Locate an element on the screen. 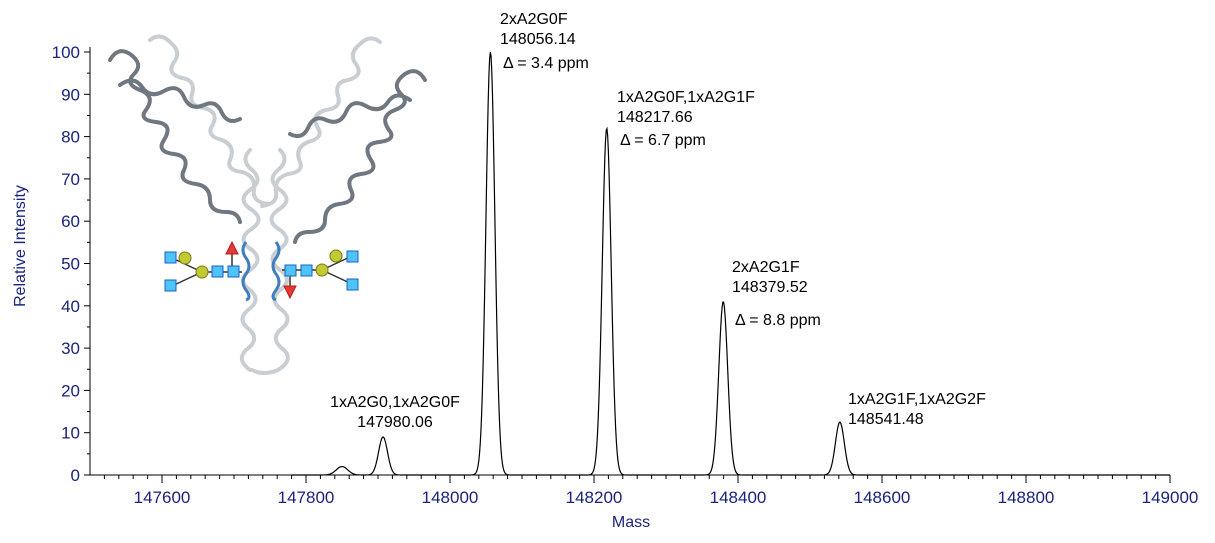 The width and height of the screenshot is (1215, 543). x-tick-label: 148400 is located at coordinates (738, 497).